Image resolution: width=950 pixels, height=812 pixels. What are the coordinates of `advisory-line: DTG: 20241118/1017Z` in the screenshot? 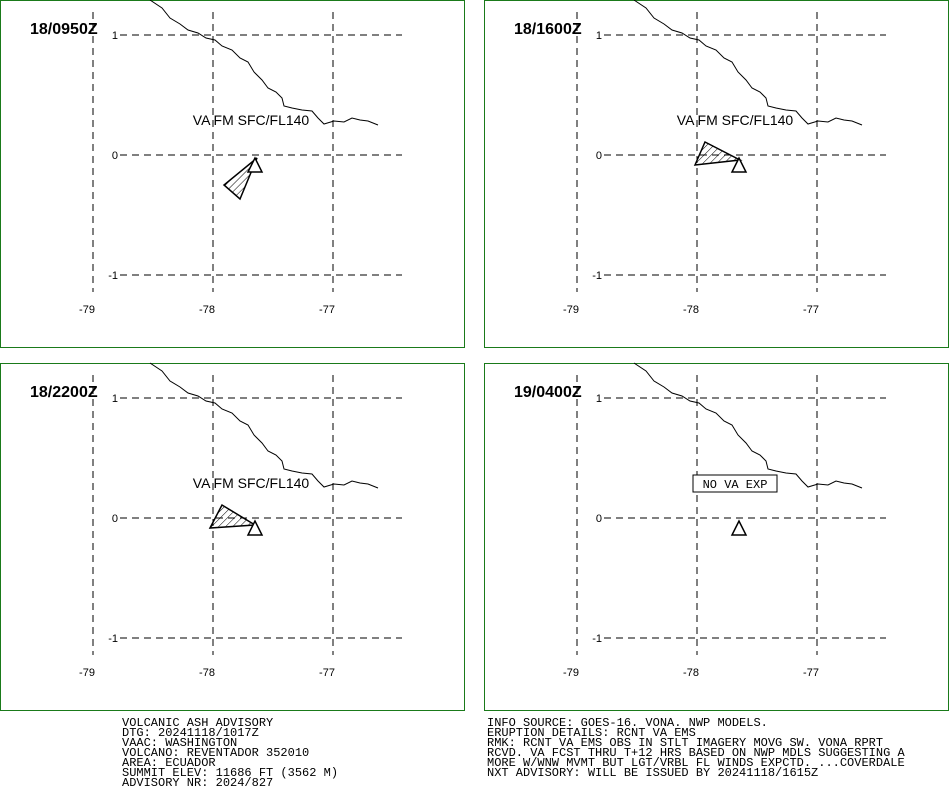 It's located at (190, 733).